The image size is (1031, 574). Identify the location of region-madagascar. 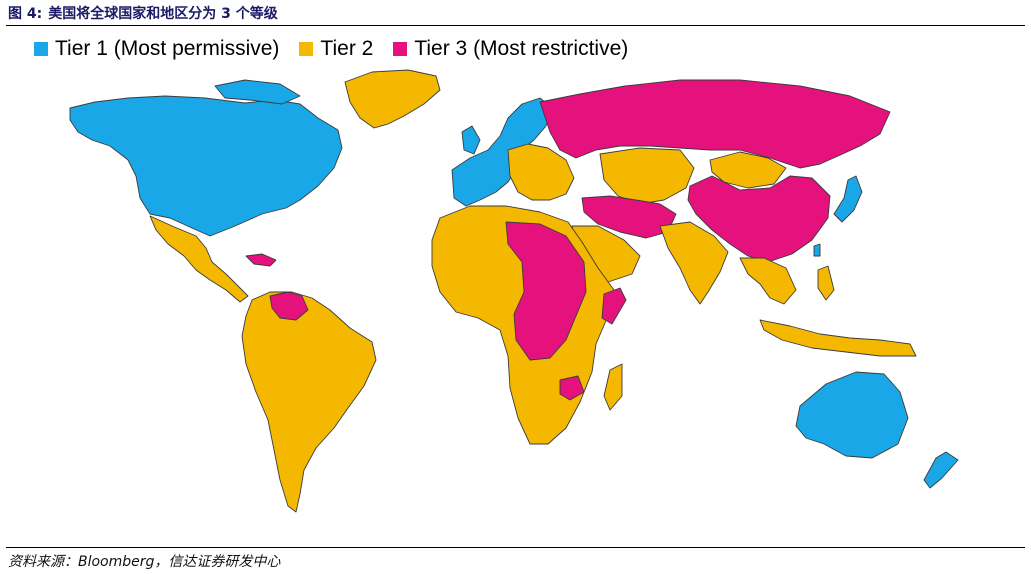
(613, 387).